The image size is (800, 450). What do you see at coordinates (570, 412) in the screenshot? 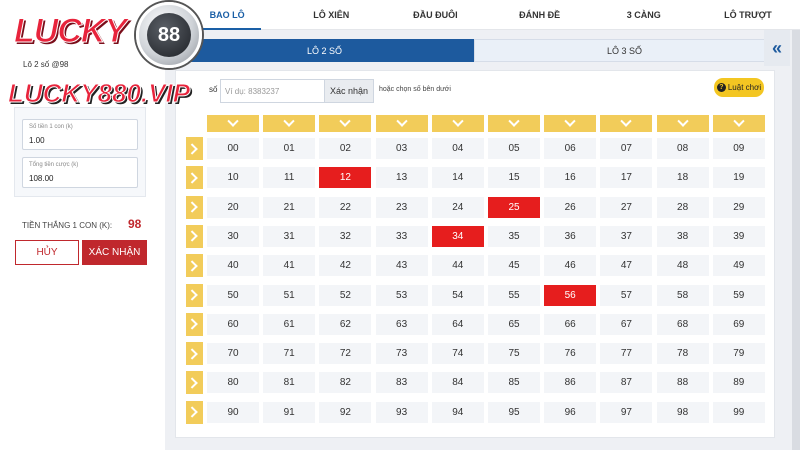
I see `number-cell: 96` at bounding box center [570, 412].